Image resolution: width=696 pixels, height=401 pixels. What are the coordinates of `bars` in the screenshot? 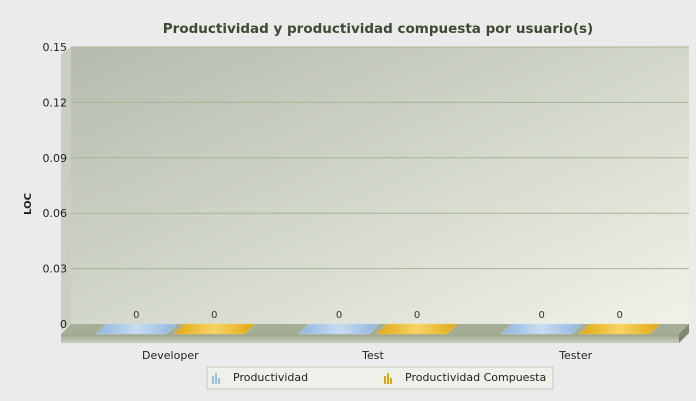 It's located at (378, 329).